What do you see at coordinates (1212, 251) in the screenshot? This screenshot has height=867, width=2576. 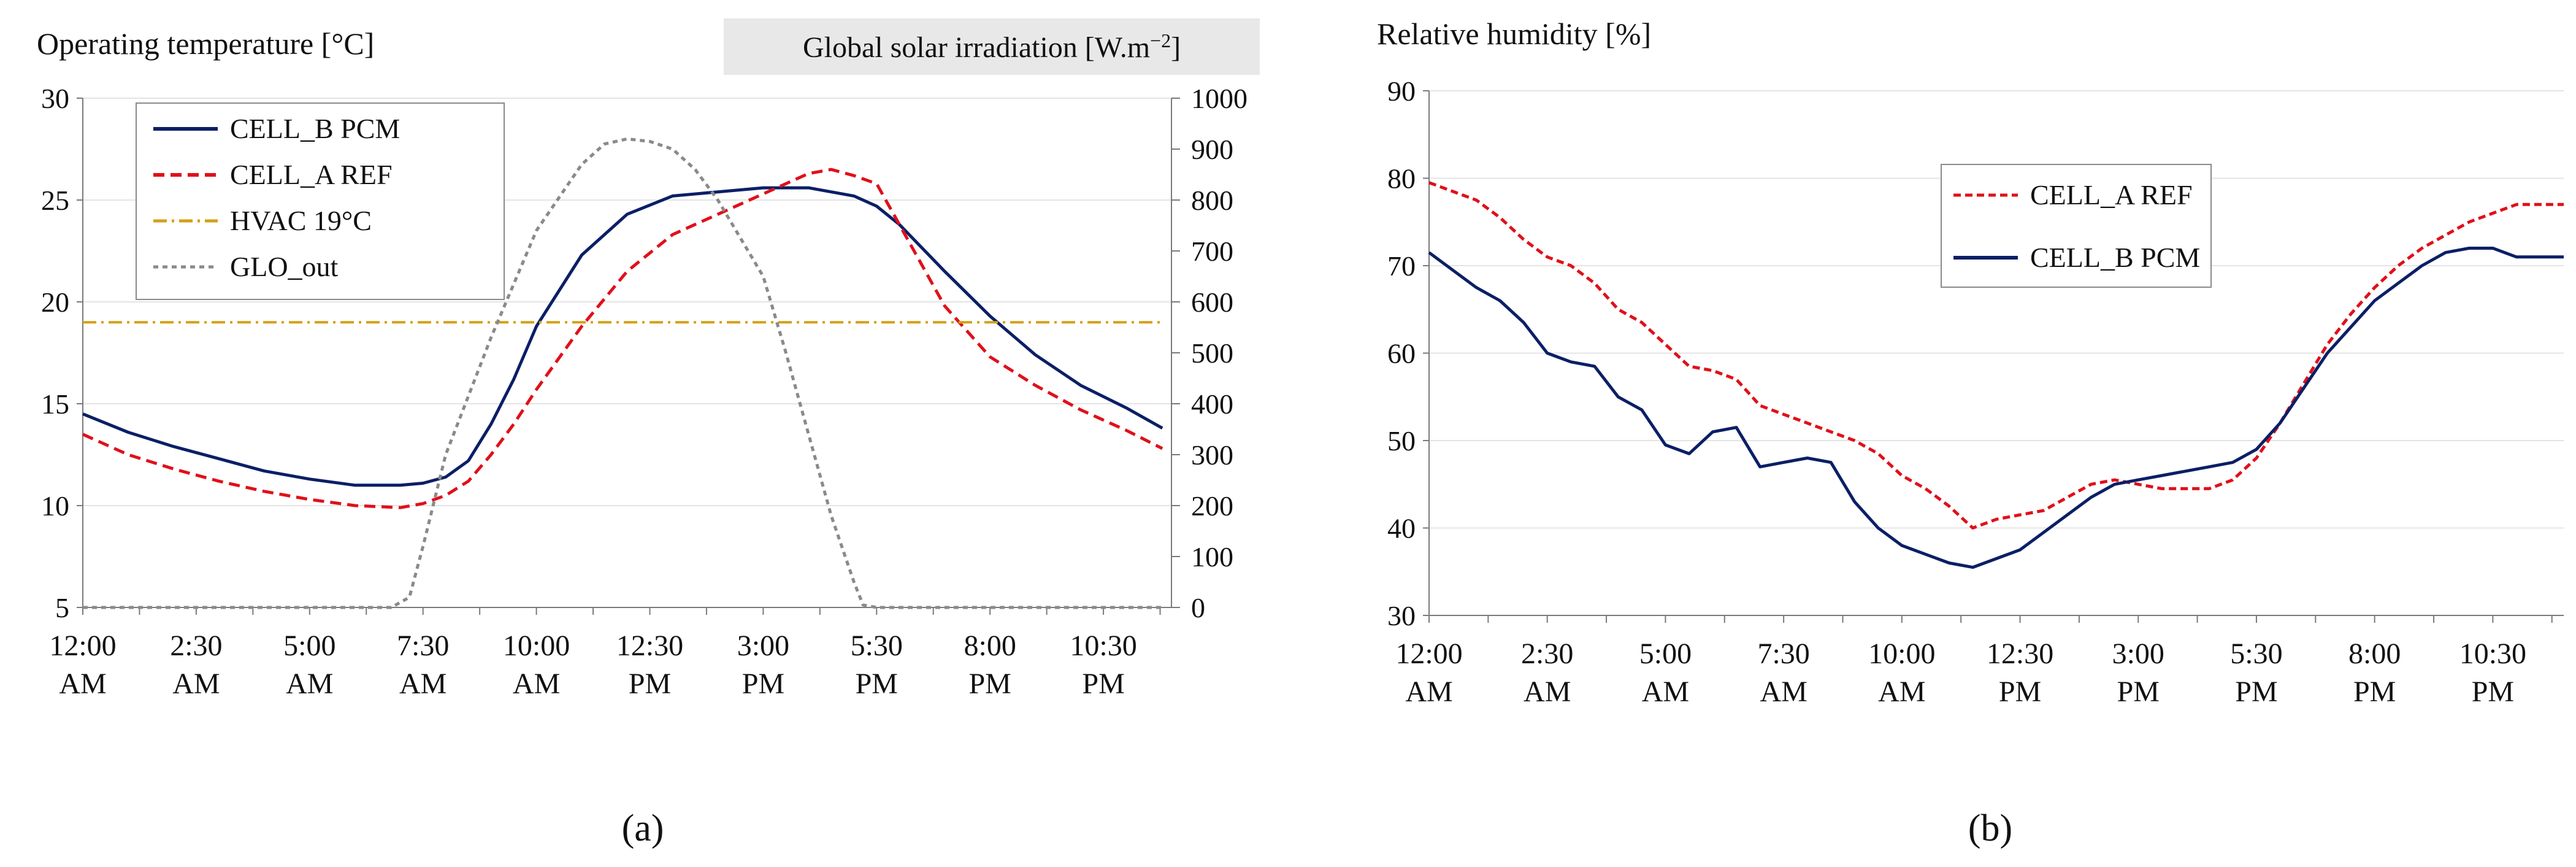 I see `y2-tick-label: 700` at bounding box center [1212, 251].